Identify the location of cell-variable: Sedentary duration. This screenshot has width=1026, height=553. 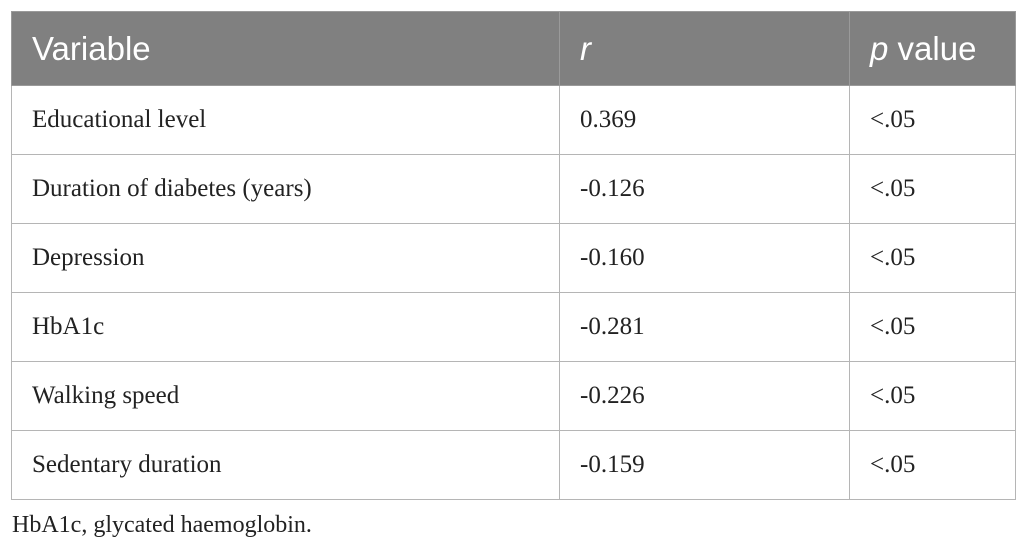
(285, 465).